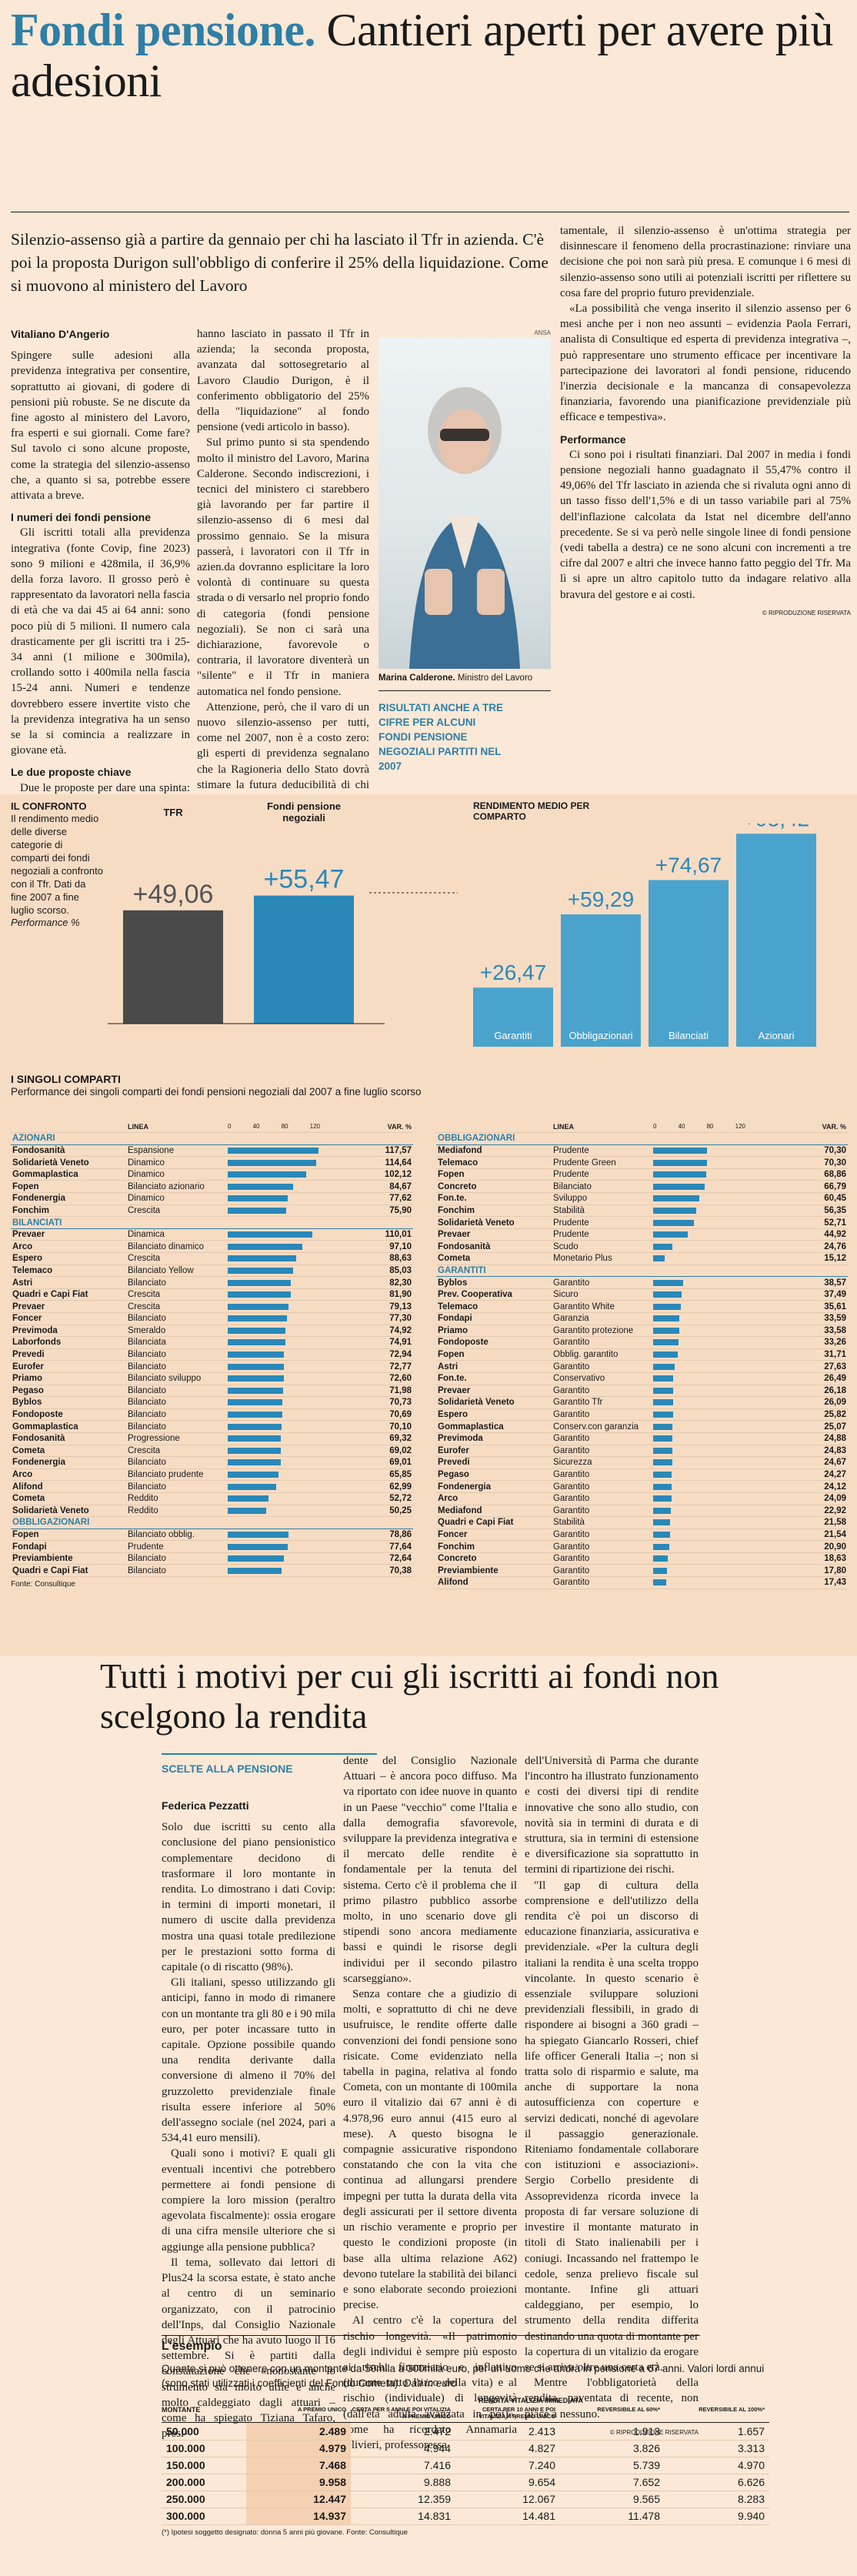  I want to click on fund-var: 70,30, so click(800, 1162).